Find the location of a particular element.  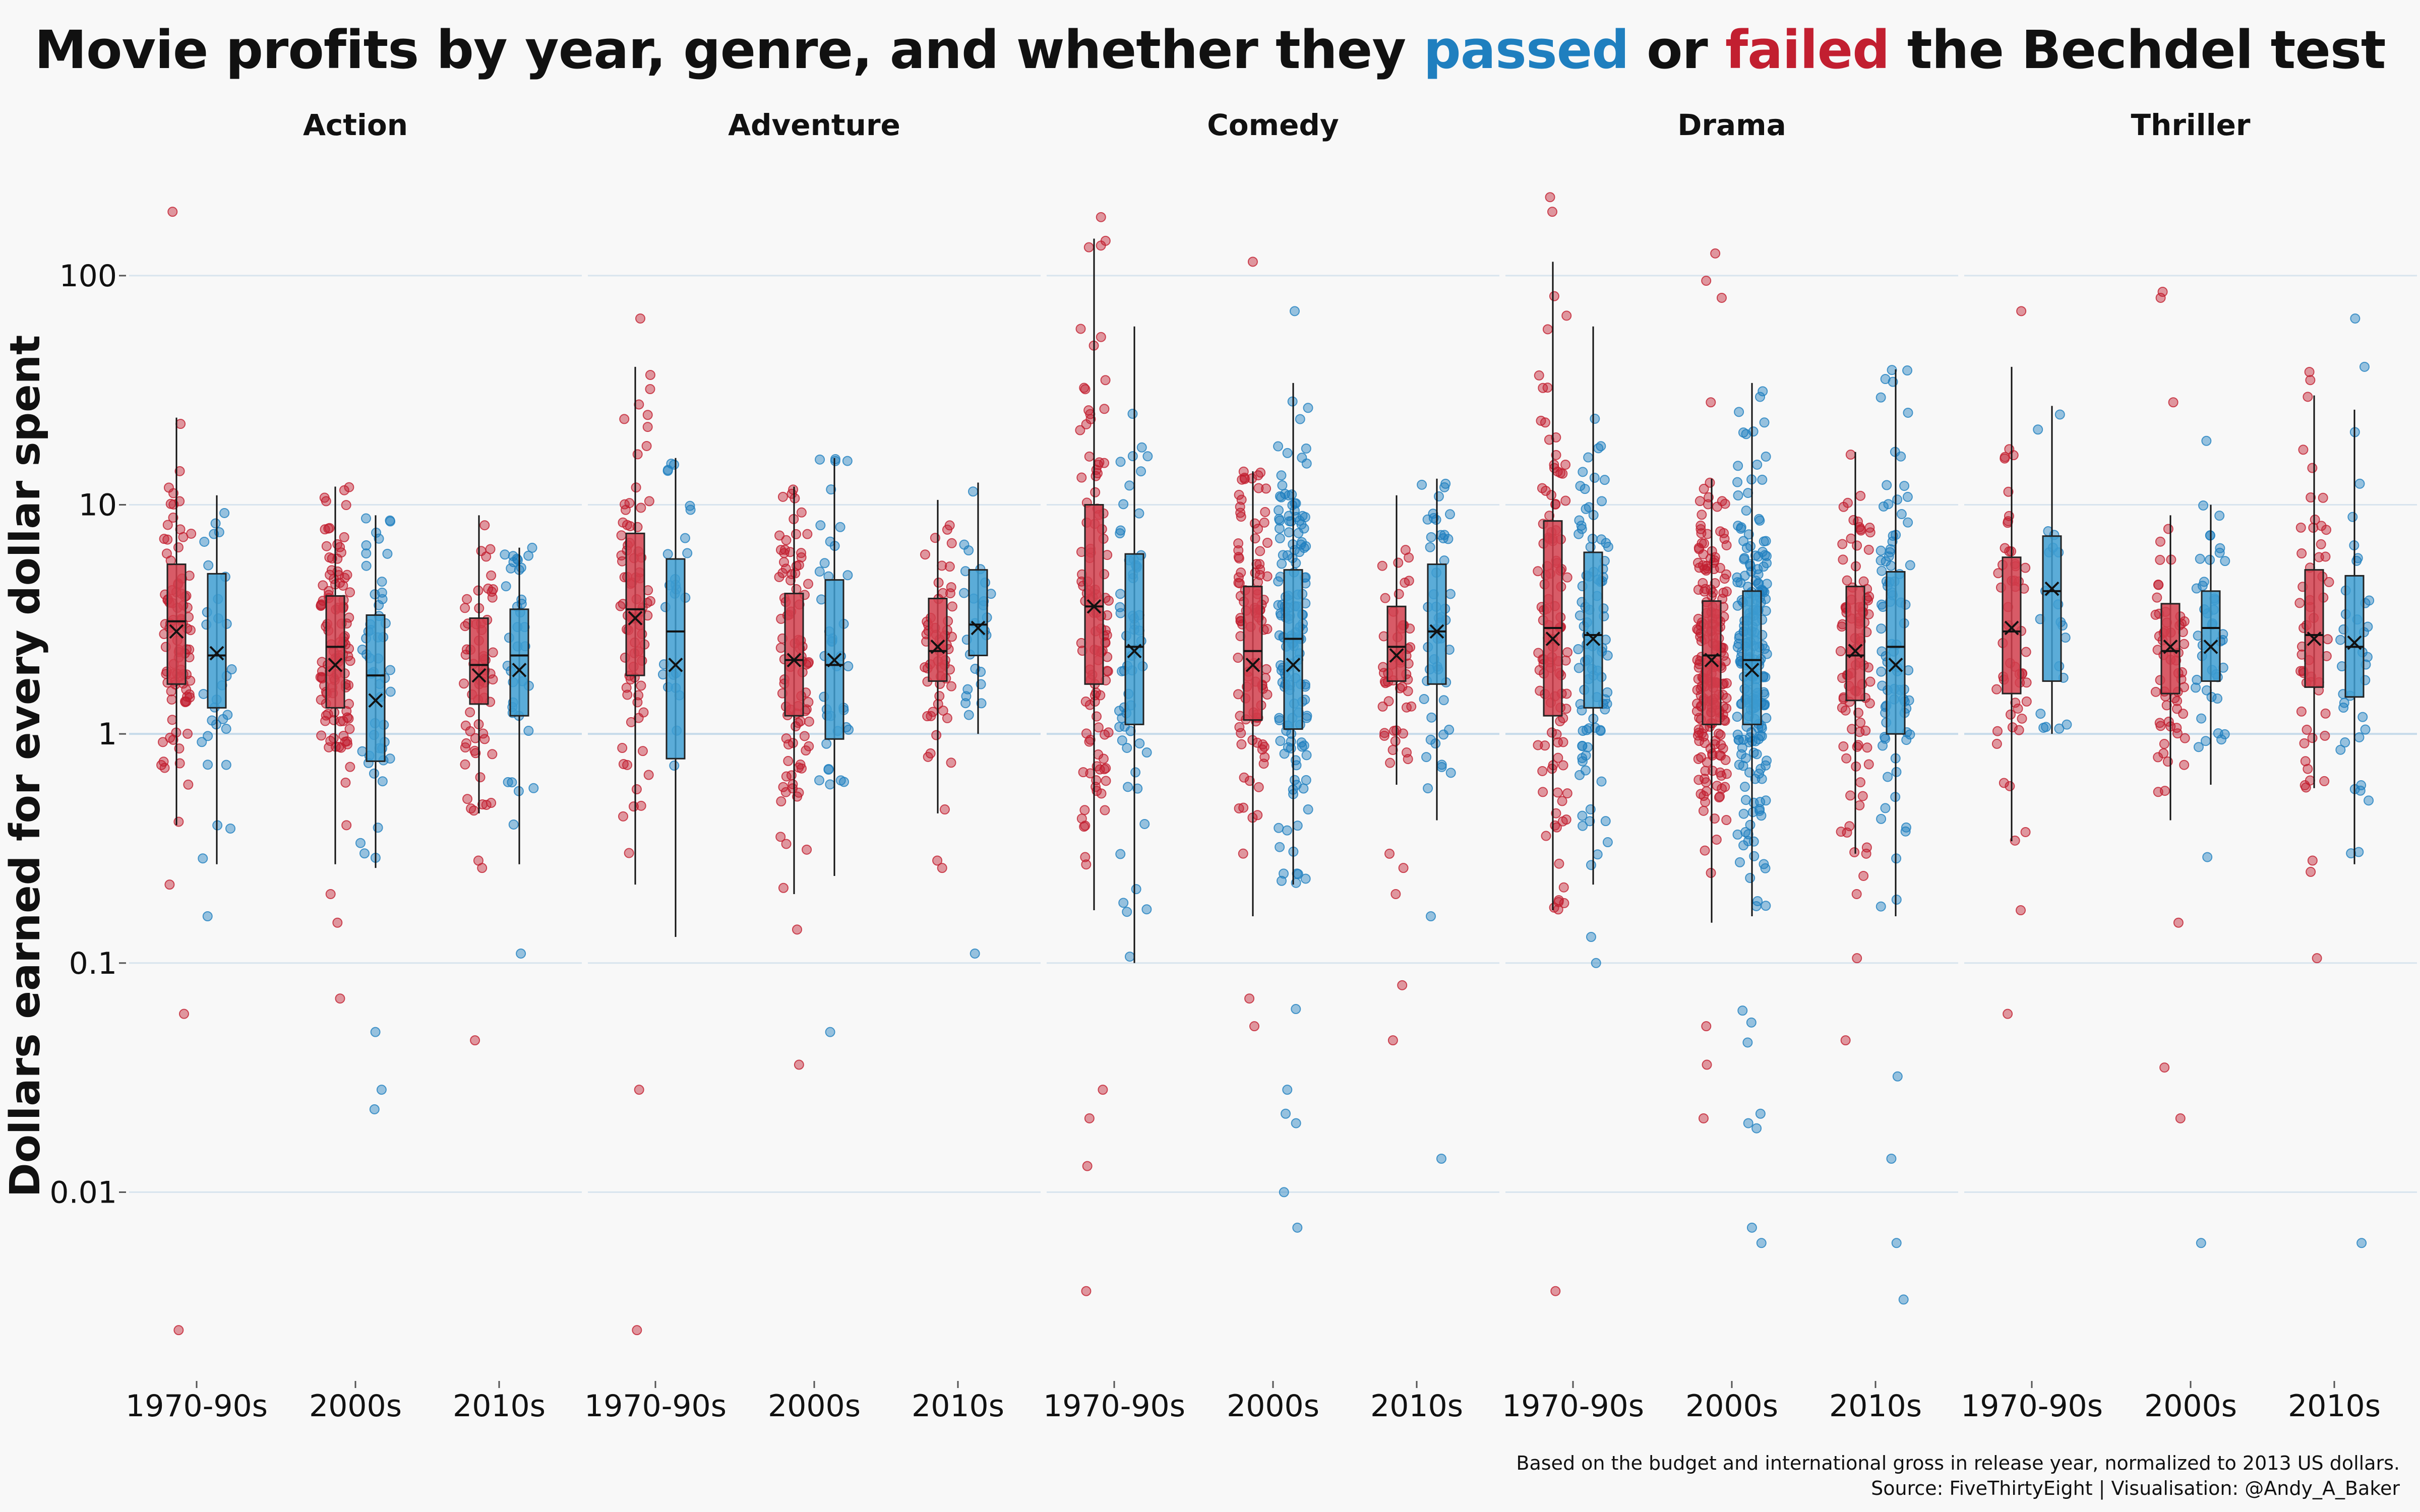

mean-marker-action-2010s-failed is located at coordinates (479, 675).